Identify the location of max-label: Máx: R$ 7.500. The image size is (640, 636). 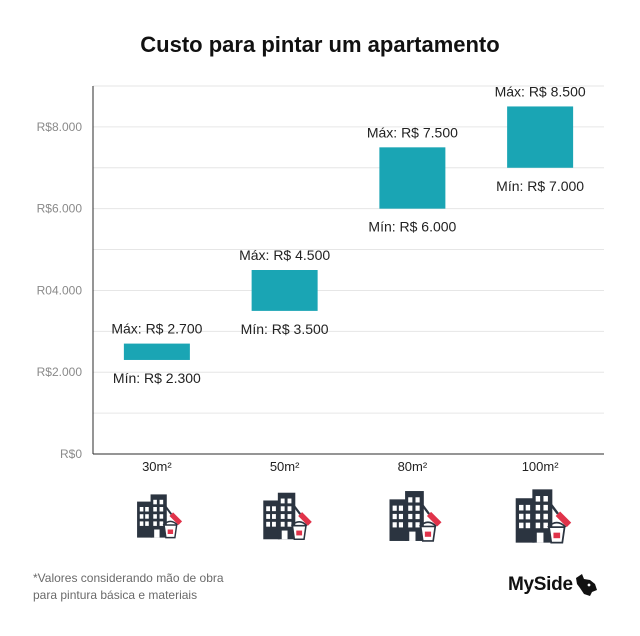
(412, 132).